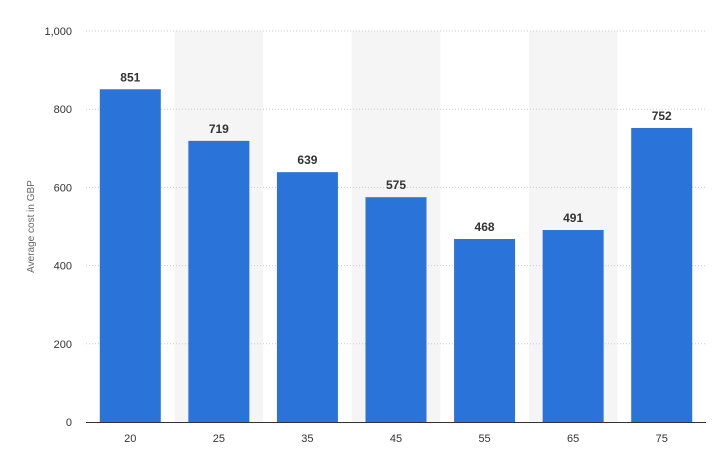 This screenshot has height=455, width=719. Describe the element at coordinates (31, 226) in the screenshot. I see `y-axis-title: Average cost in GBP` at that location.